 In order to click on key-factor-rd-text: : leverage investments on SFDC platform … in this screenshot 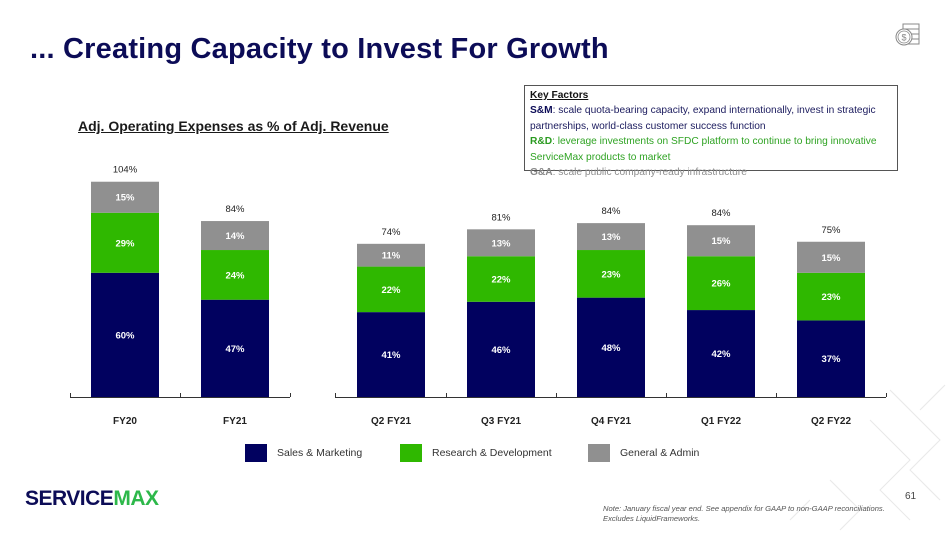, I will do `click(703, 149)`.